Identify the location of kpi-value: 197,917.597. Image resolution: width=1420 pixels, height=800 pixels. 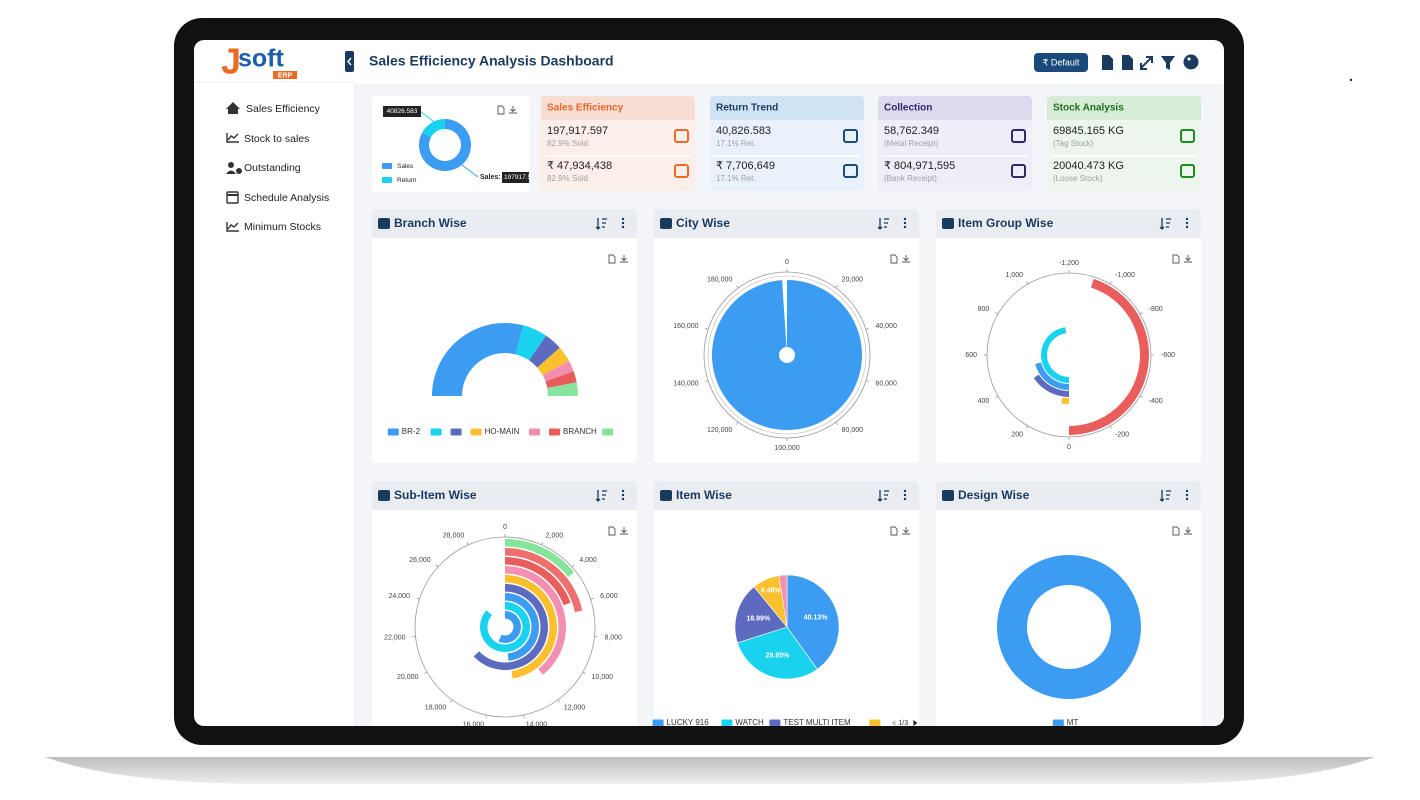
(577, 131).